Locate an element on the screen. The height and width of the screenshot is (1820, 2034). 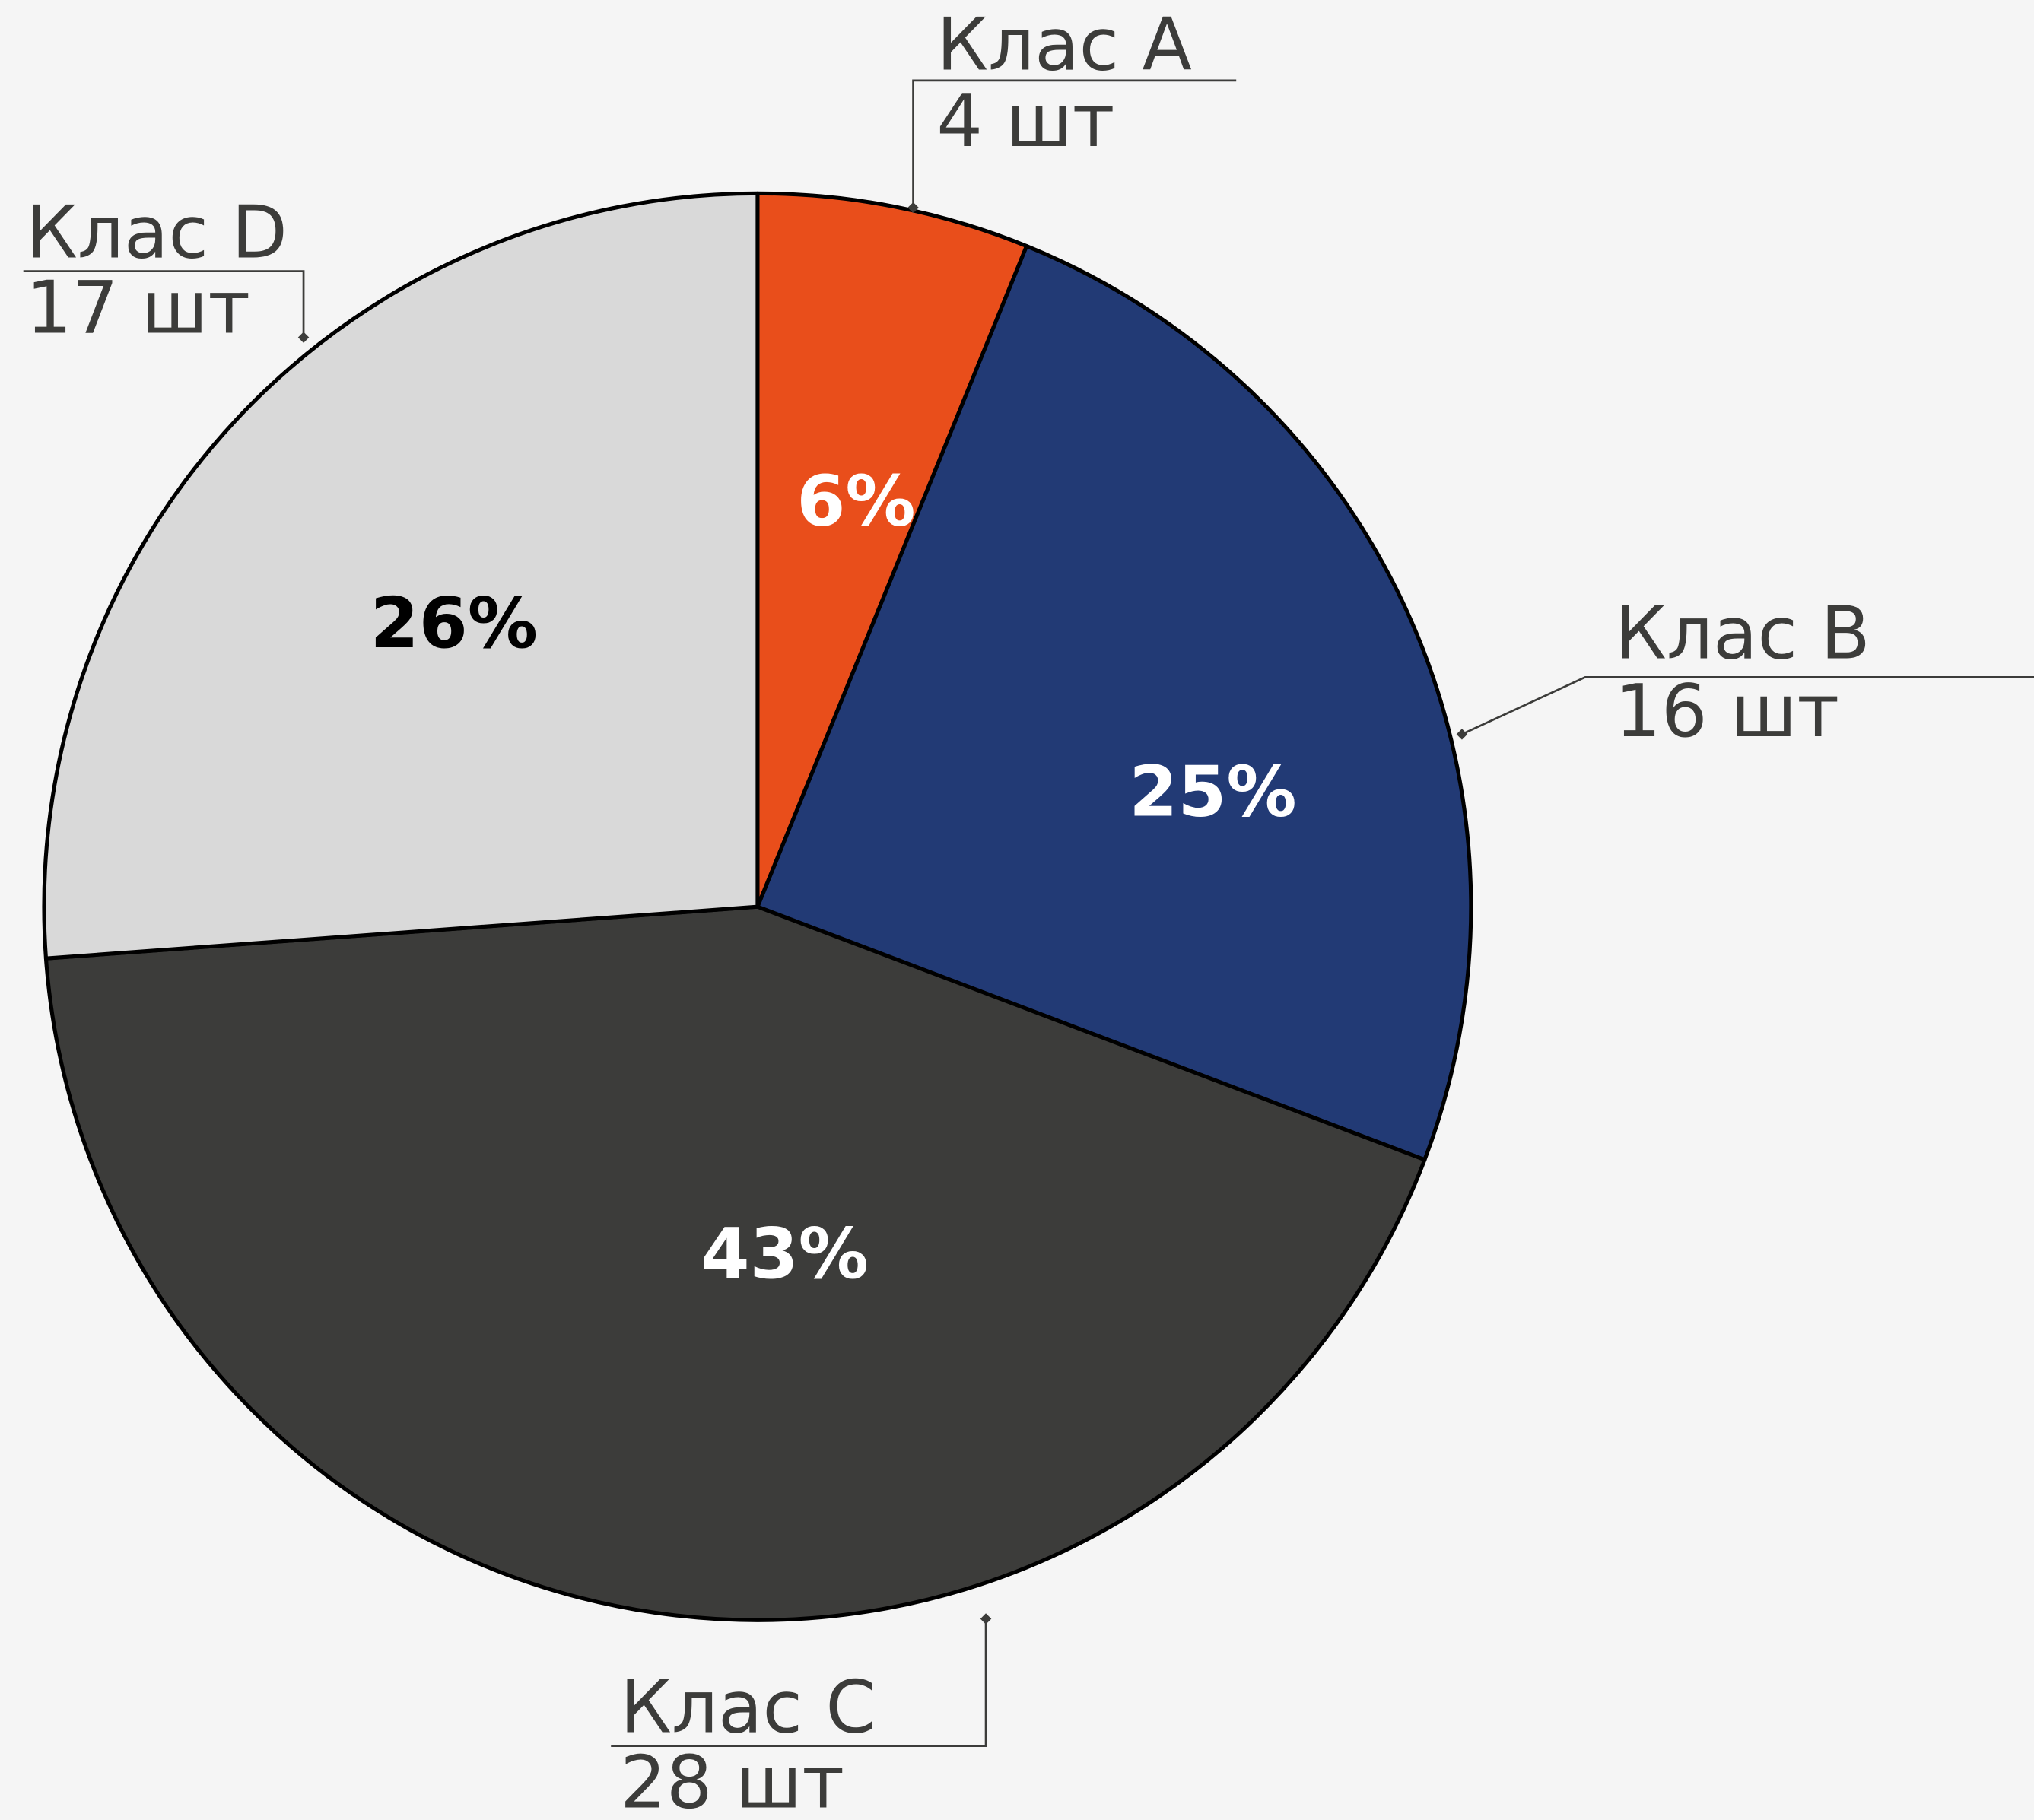
percent-label: 43% is located at coordinates (785, 1253).